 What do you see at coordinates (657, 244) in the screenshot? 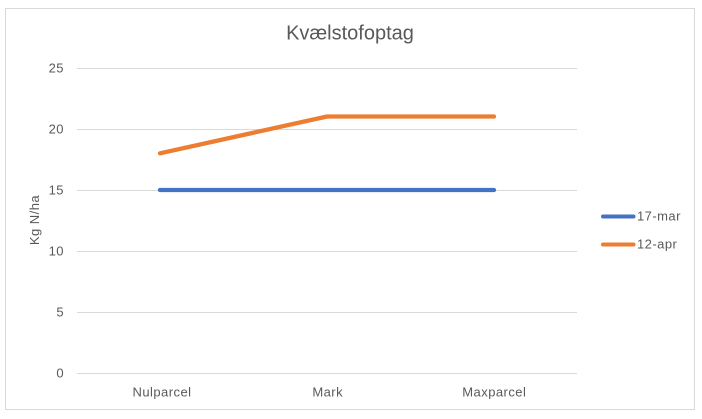
I see `svg-text: 12-apr` at bounding box center [657, 244].